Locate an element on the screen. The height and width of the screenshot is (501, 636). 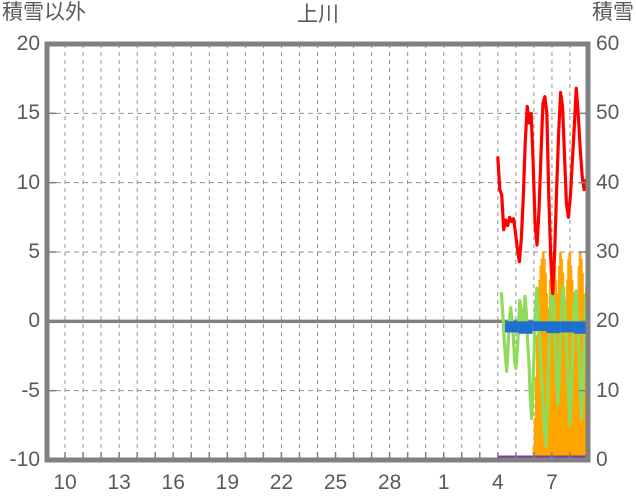
x-tick-7: 7 is located at coordinates (552, 482).